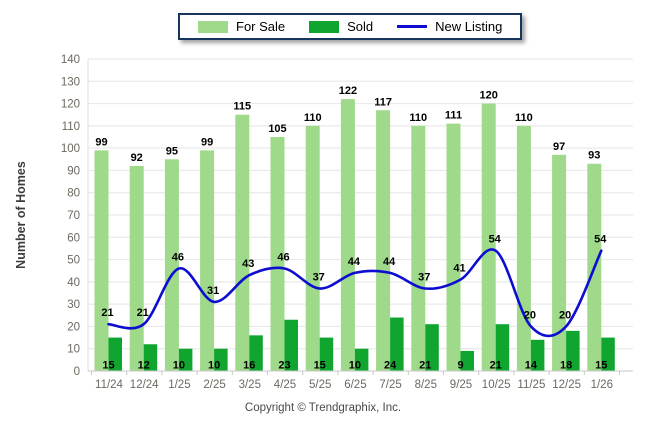  Describe the element at coordinates (249, 366) in the screenshot. I see `sold-value-label: 16` at that location.